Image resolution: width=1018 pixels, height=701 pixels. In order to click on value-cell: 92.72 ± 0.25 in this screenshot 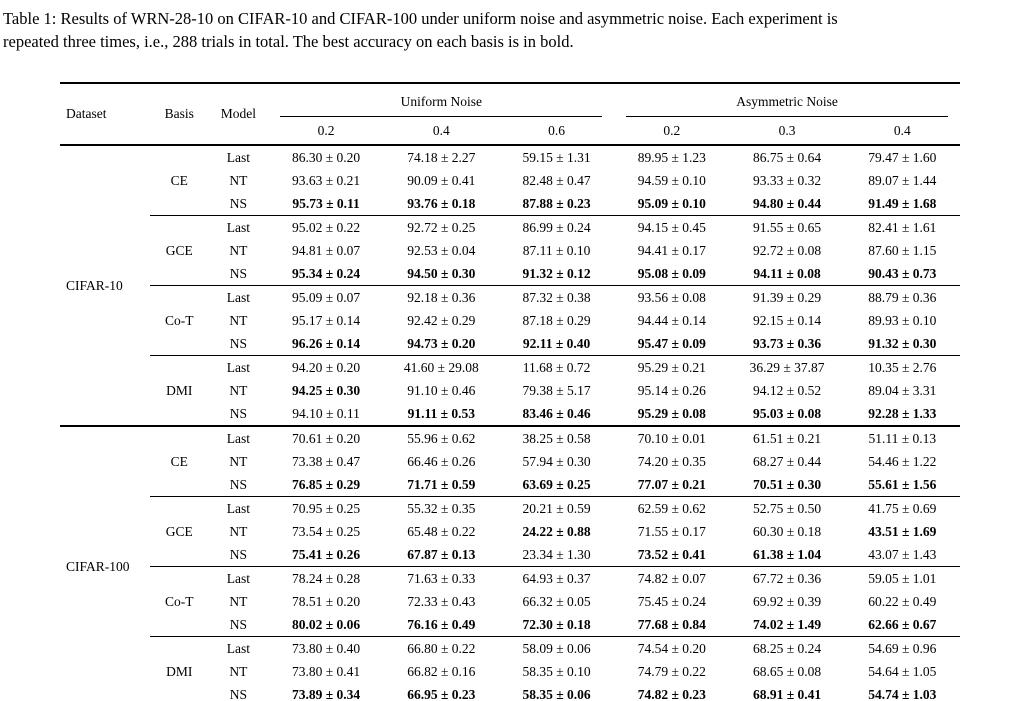, I will do `click(441, 227)`.